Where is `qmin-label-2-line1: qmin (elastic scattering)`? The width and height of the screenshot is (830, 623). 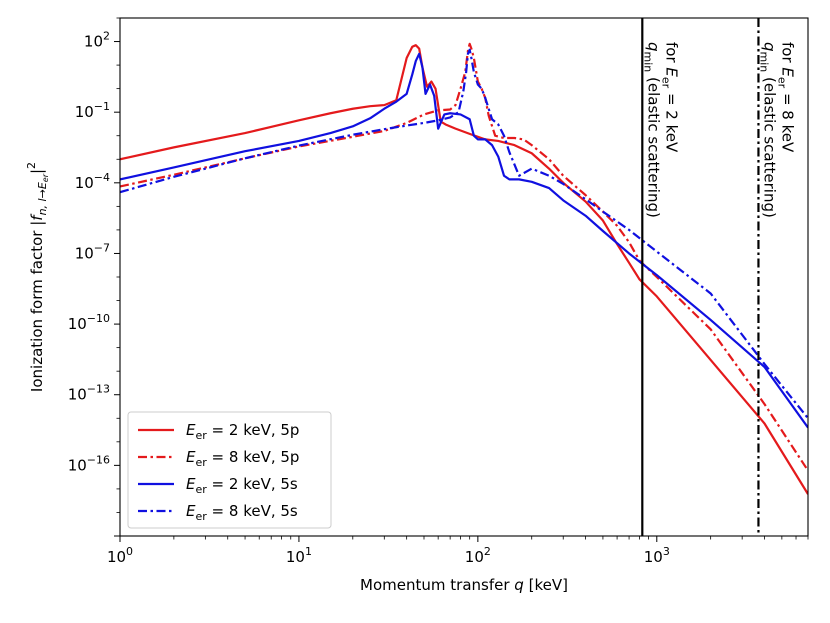 qmin-label-2-line1: qmin (elastic scattering) is located at coordinates (767, 130).